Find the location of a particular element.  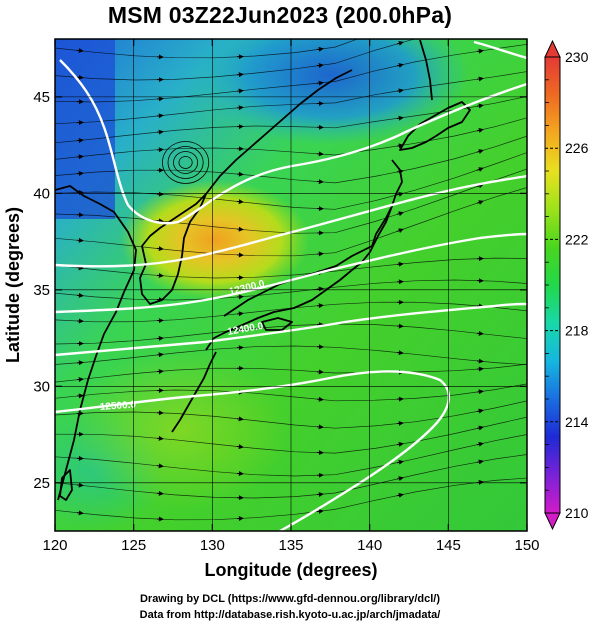

colorbar-bottom-triangle is located at coordinates (552, 521).